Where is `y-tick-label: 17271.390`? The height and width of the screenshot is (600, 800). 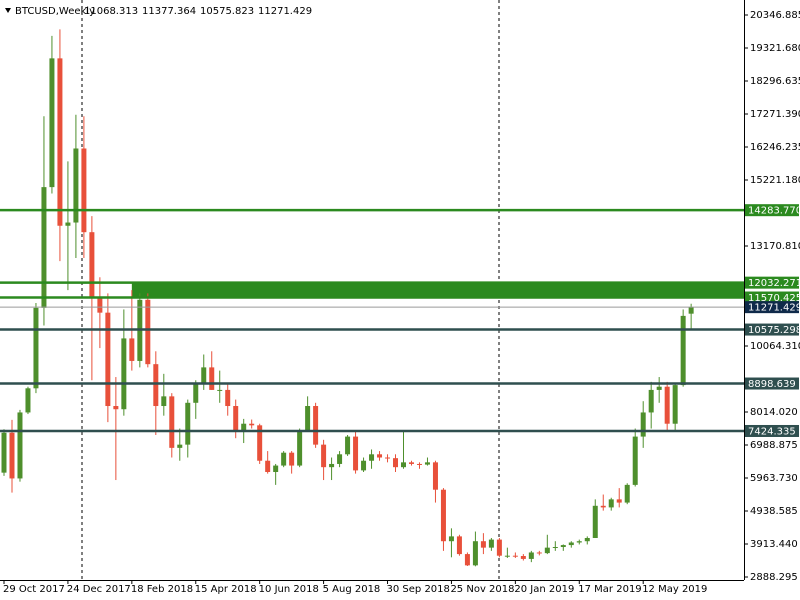
y-tick-label: 17271.390 is located at coordinates (775, 114).